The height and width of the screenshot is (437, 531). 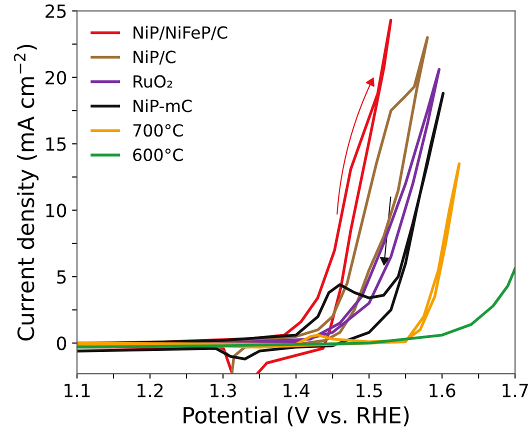 What do you see at coordinates (297, 391) in the screenshot?
I see `x-tick-label: 1.4` at bounding box center [297, 391].